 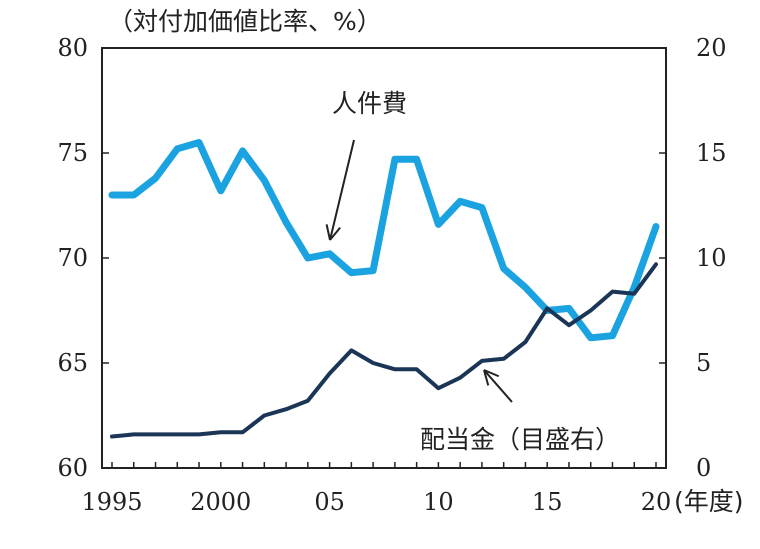 What do you see at coordinates (72, 48) in the screenshot?
I see `left-tick-label: 80` at bounding box center [72, 48].